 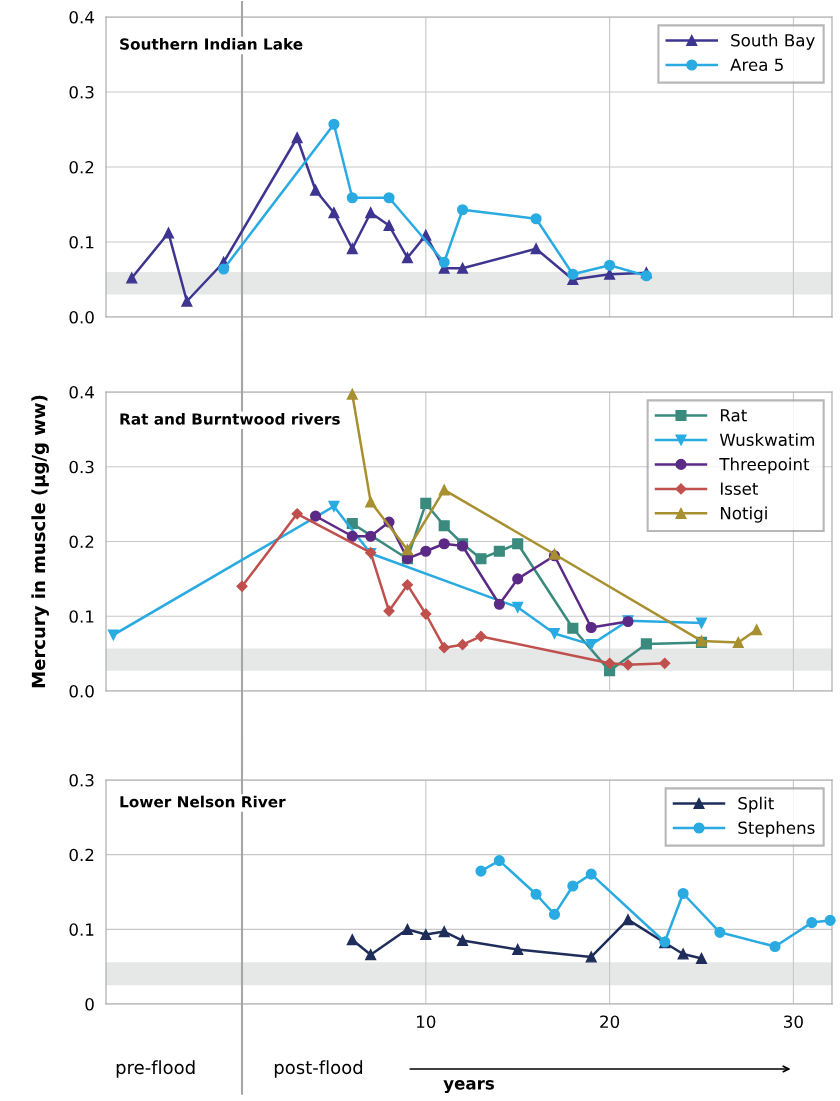 I want to click on text: Lower Nelson River, so click(x=203, y=801).